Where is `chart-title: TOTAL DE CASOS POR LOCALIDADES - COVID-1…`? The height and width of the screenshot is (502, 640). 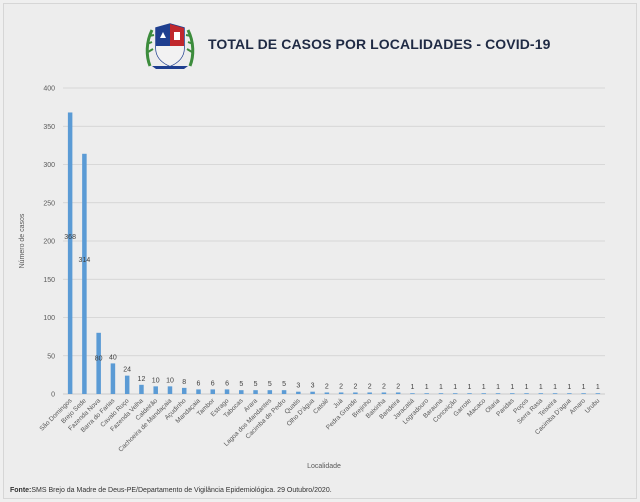 chart-title: TOTAL DE CASOS POR LOCALIDADES - COVID-1… is located at coordinates (379, 44).